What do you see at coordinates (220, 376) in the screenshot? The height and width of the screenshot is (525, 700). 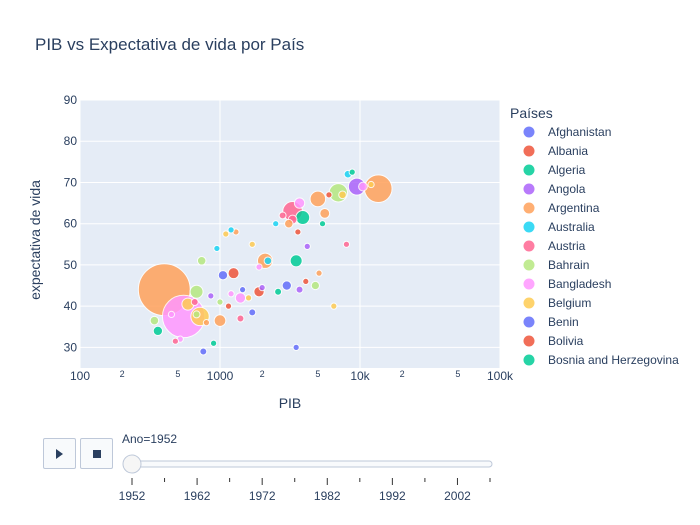 I see `x-tick-label: 1000` at bounding box center [220, 376].